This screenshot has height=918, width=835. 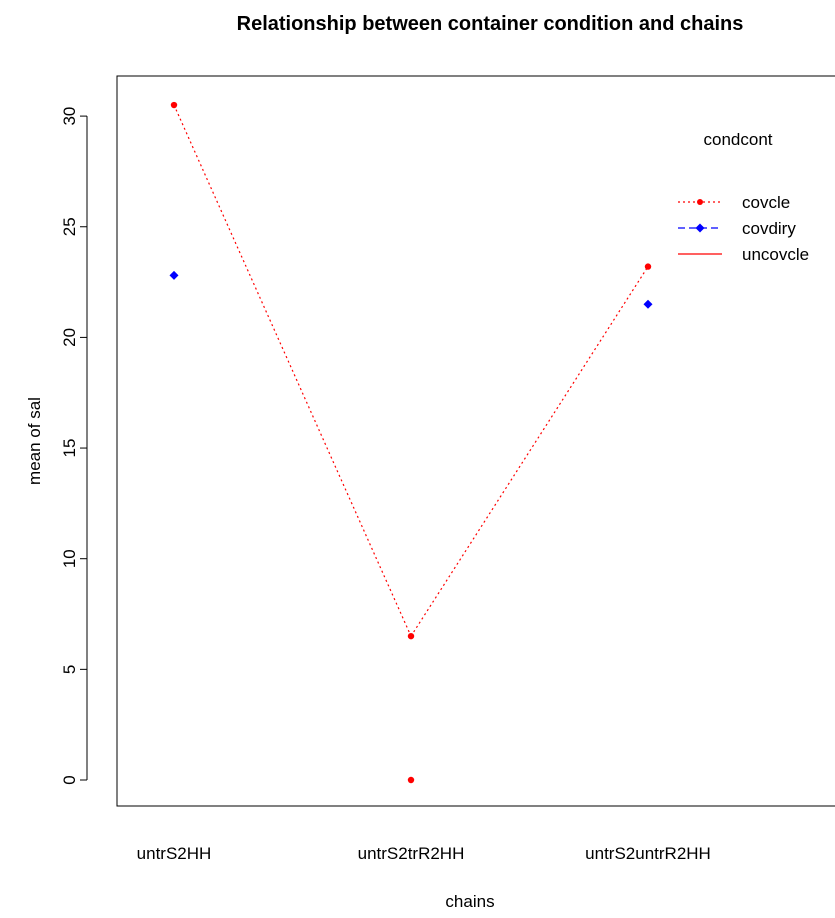 What do you see at coordinates (69, 669) in the screenshot?
I see `y-tick-label: 5` at bounding box center [69, 669].